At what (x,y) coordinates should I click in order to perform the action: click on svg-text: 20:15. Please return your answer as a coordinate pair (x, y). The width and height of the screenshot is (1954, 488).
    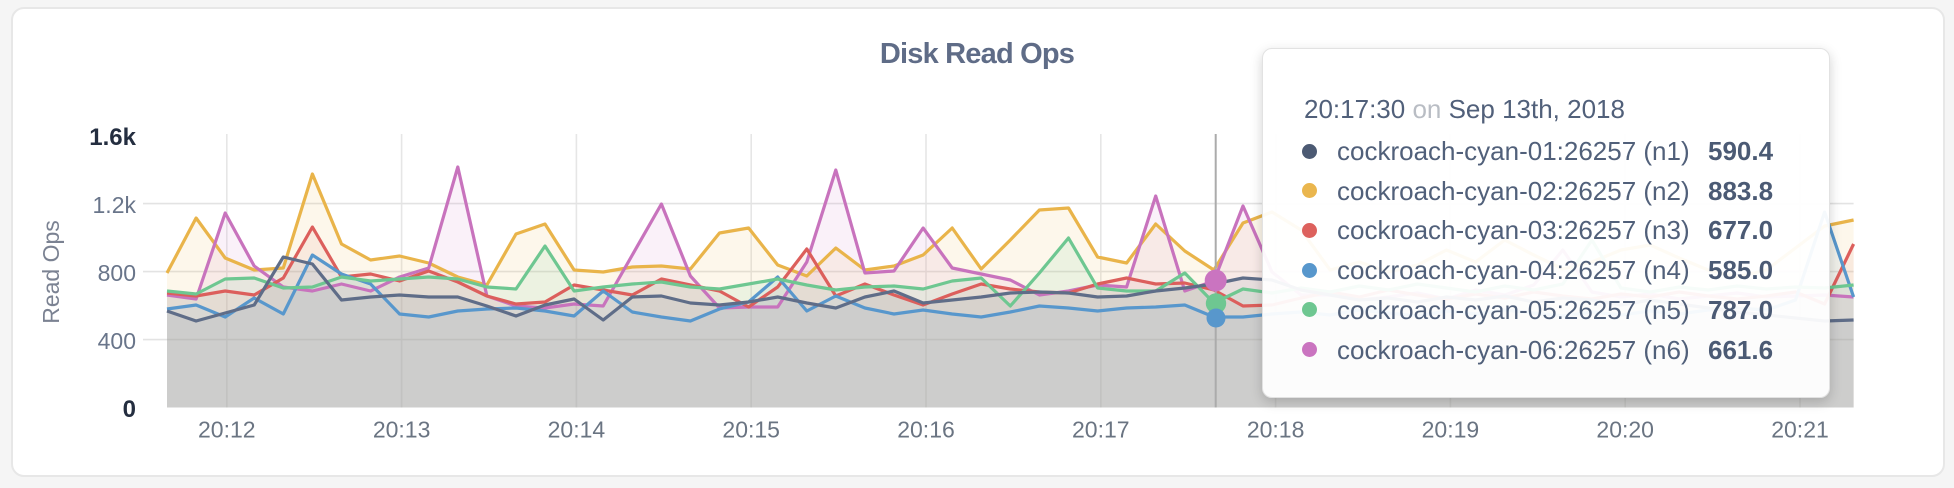
    Looking at the image, I should click on (751, 430).